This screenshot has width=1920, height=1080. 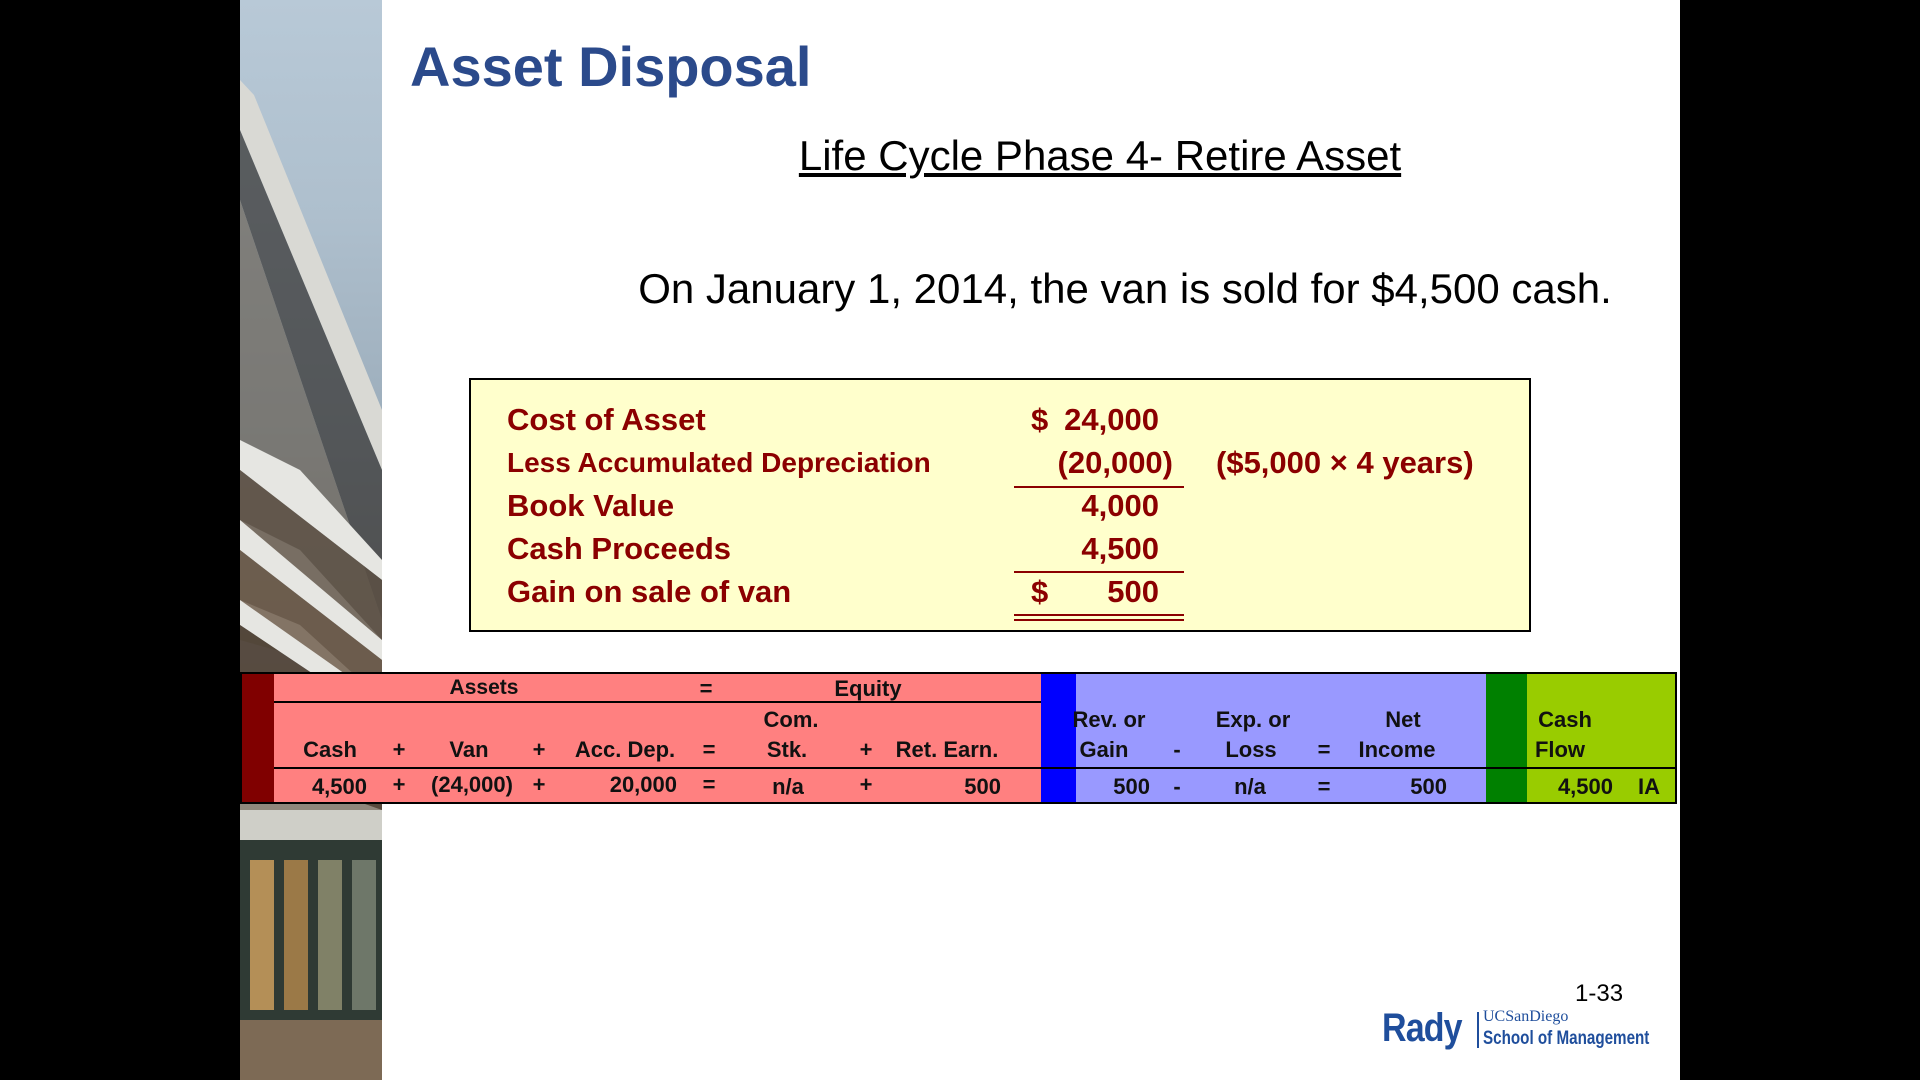 What do you see at coordinates (1109, 719) in the screenshot?
I see `header-rev-1: Rev. or` at bounding box center [1109, 719].